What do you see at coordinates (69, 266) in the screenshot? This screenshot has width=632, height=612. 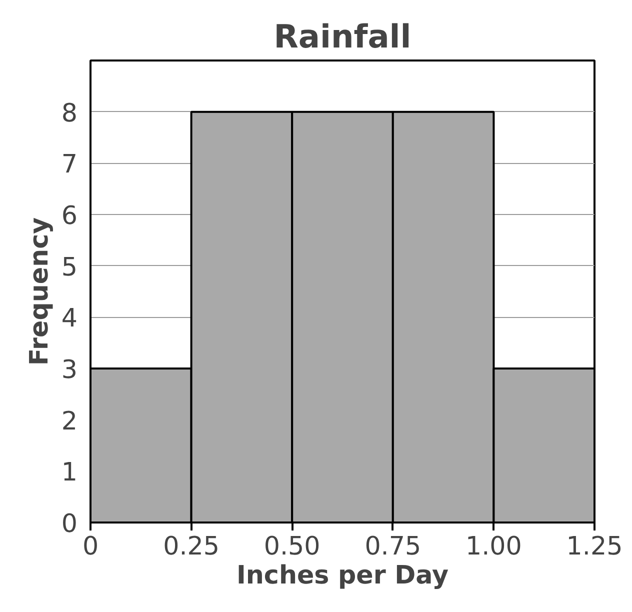 I see `y-tick-label: 5` at bounding box center [69, 266].